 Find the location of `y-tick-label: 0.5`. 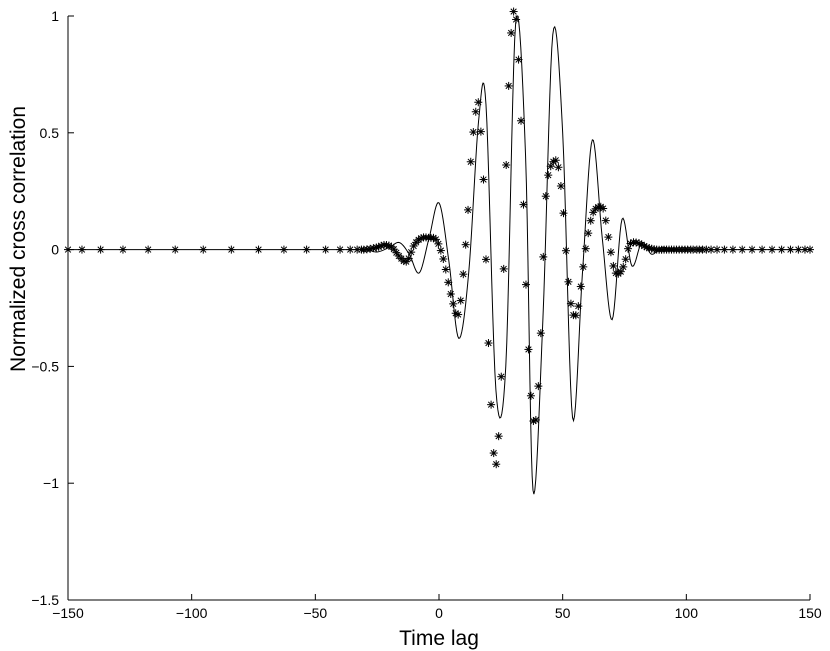

y-tick-label: 0.5 is located at coordinates (50, 133).